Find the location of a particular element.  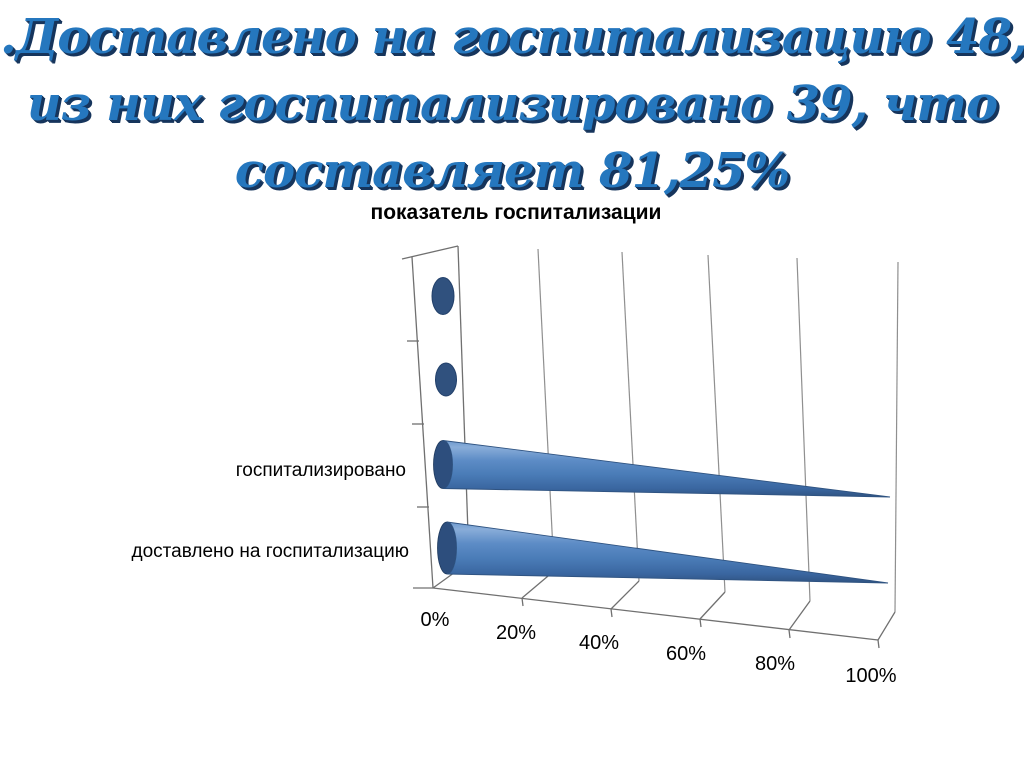

x-axis-labels: 0% 20% 40% 60% 80% 100% is located at coordinates (659, 648).